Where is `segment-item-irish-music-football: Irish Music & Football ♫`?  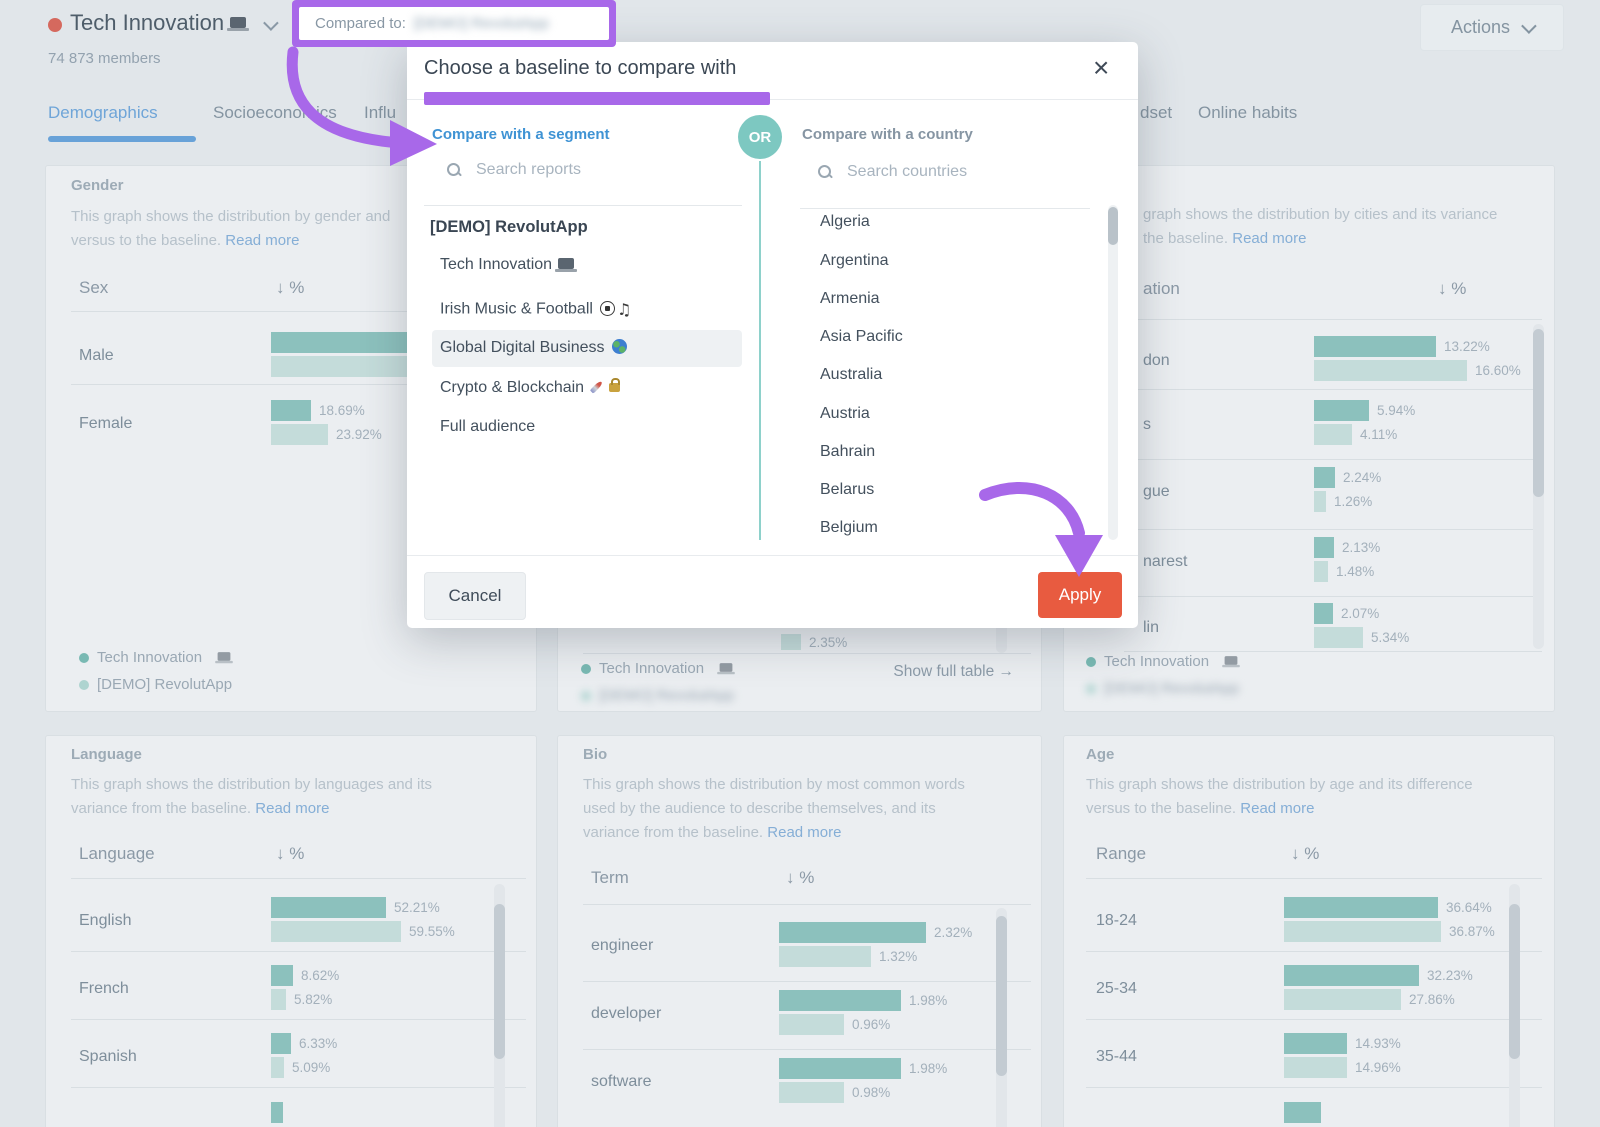
segment-item-irish-music-football: Irish Music & Football ♫ is located at coordinates (535, 309).